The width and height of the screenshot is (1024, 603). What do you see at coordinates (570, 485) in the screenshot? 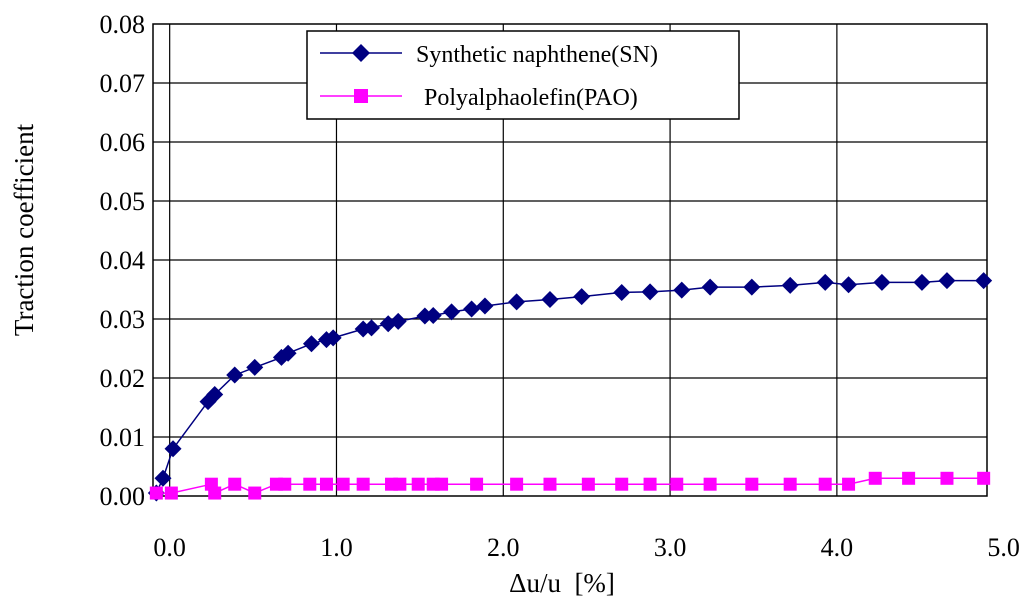
I see `series-pao` at bounding box center [570, 485].